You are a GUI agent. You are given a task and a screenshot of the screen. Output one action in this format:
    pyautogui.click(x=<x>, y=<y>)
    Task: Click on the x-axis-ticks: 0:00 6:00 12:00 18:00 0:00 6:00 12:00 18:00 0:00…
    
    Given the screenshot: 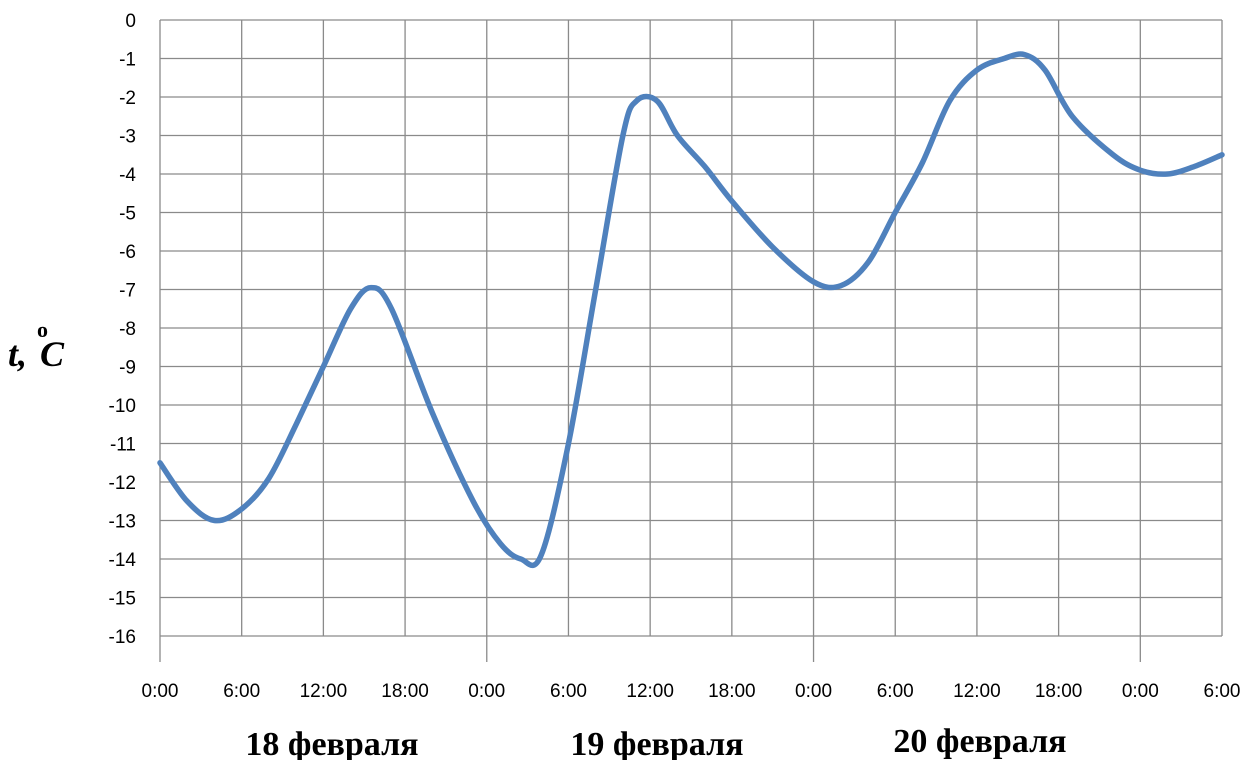 What is the action you would take?
    pyautogui.click(x=691, y=691)
    